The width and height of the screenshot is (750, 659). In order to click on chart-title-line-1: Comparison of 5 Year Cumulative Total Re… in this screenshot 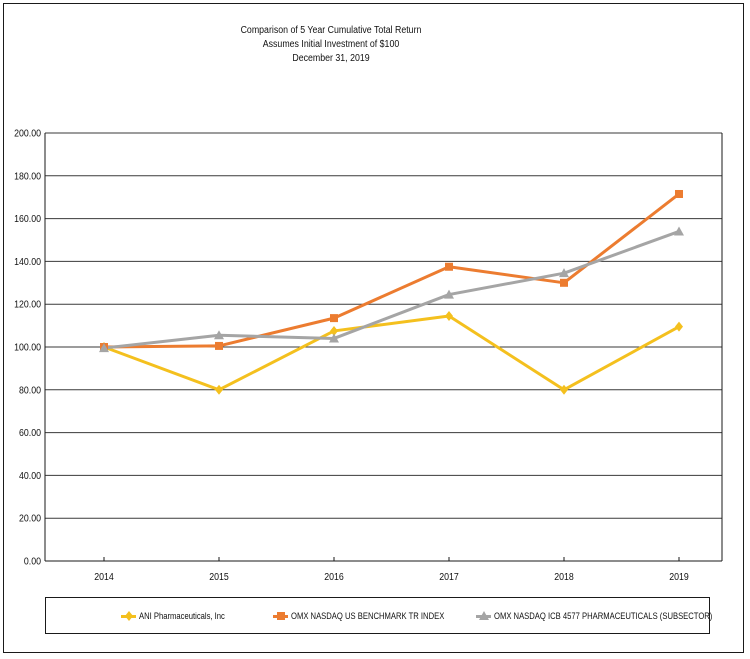, I will do `click(331, 30)`.